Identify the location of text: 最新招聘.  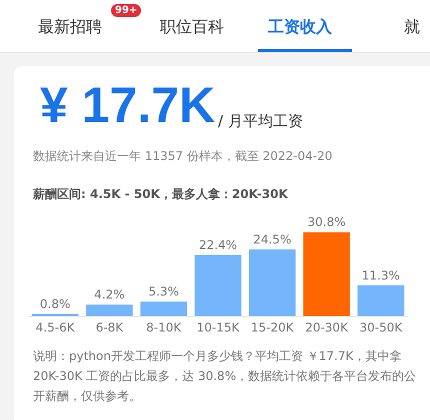
(70, 27).